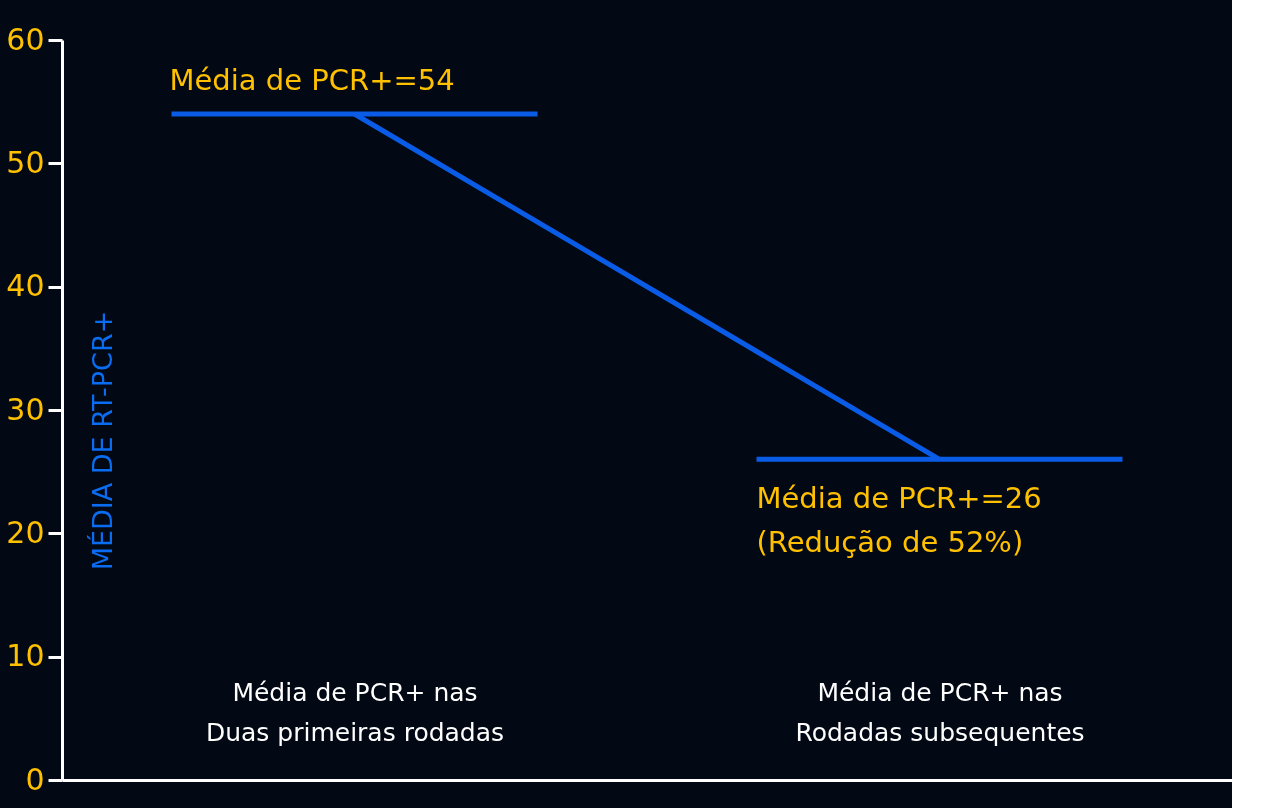 The width and height of the screenshot is (1281, 808). I want to click on y-tick-label: 0, so click(35, 779).